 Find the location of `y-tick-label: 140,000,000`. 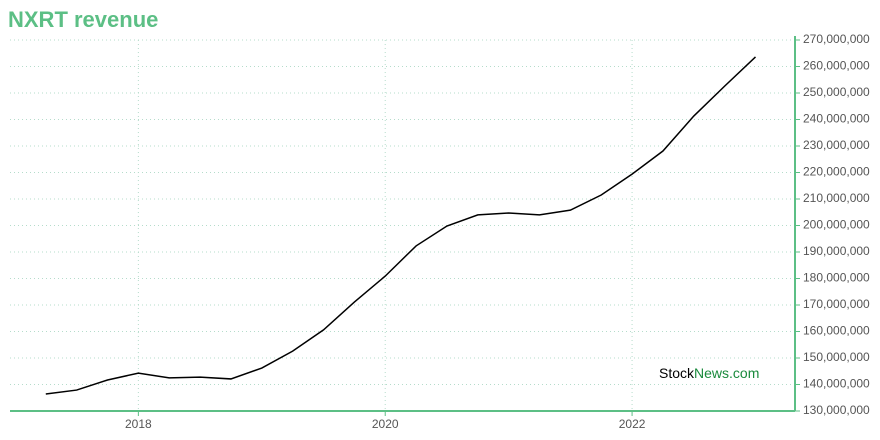

y-tick-label: 140,000,000 is located at coordinates (836, 384).